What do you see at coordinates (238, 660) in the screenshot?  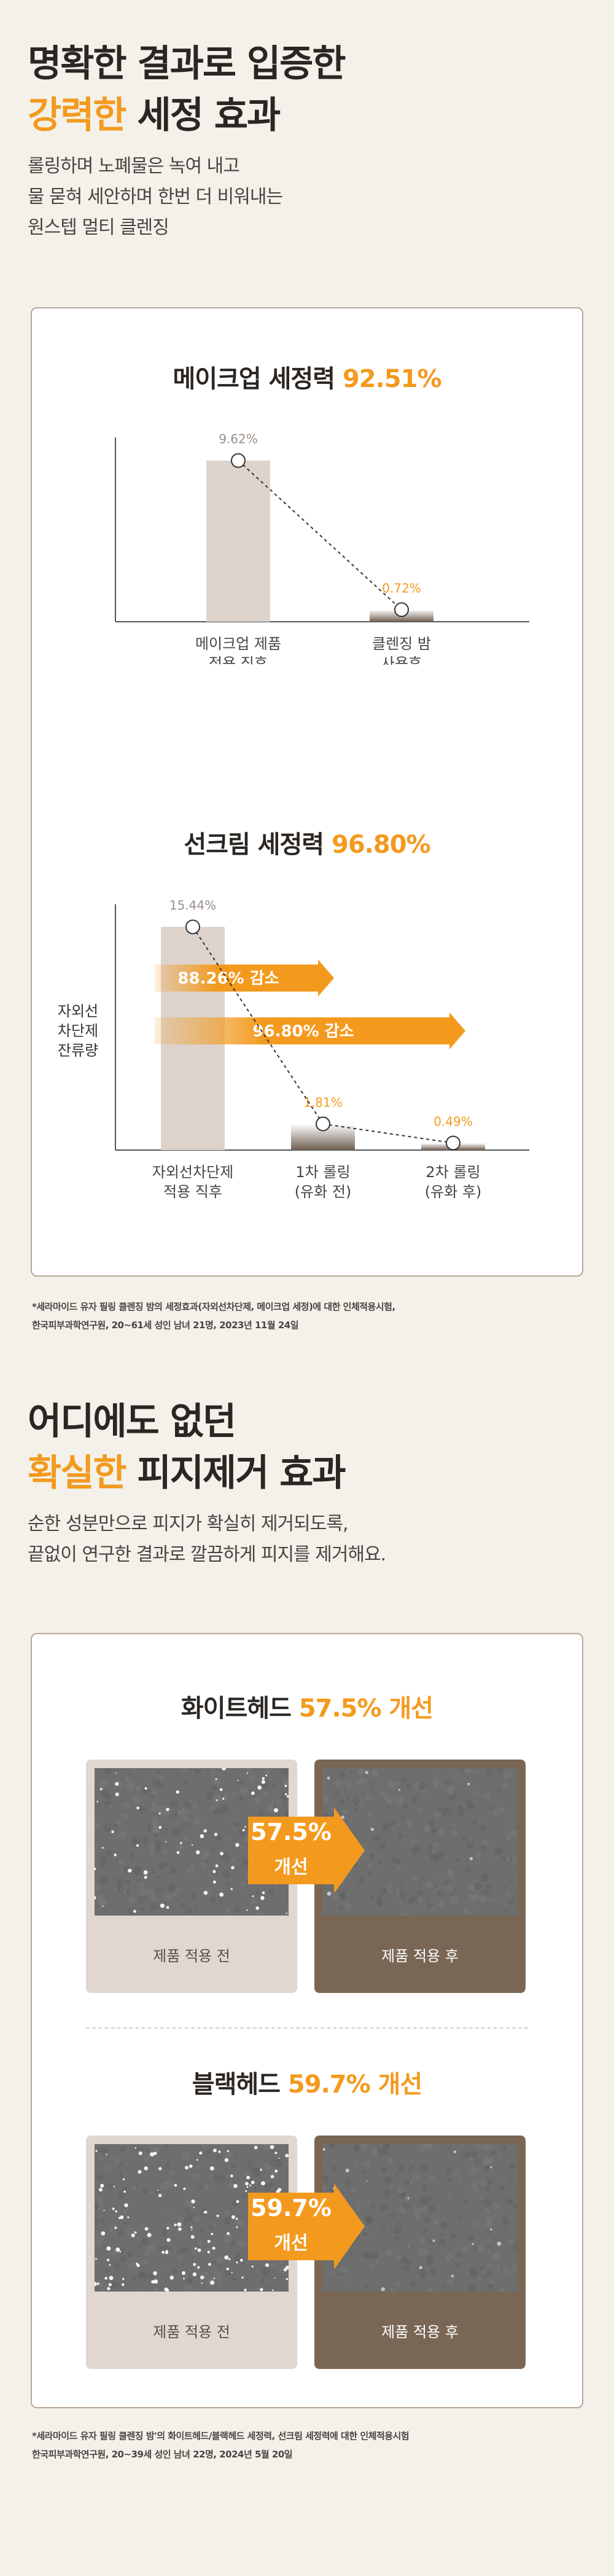 I see `category-label: 적용 직후` at bounding box center [238, 660].